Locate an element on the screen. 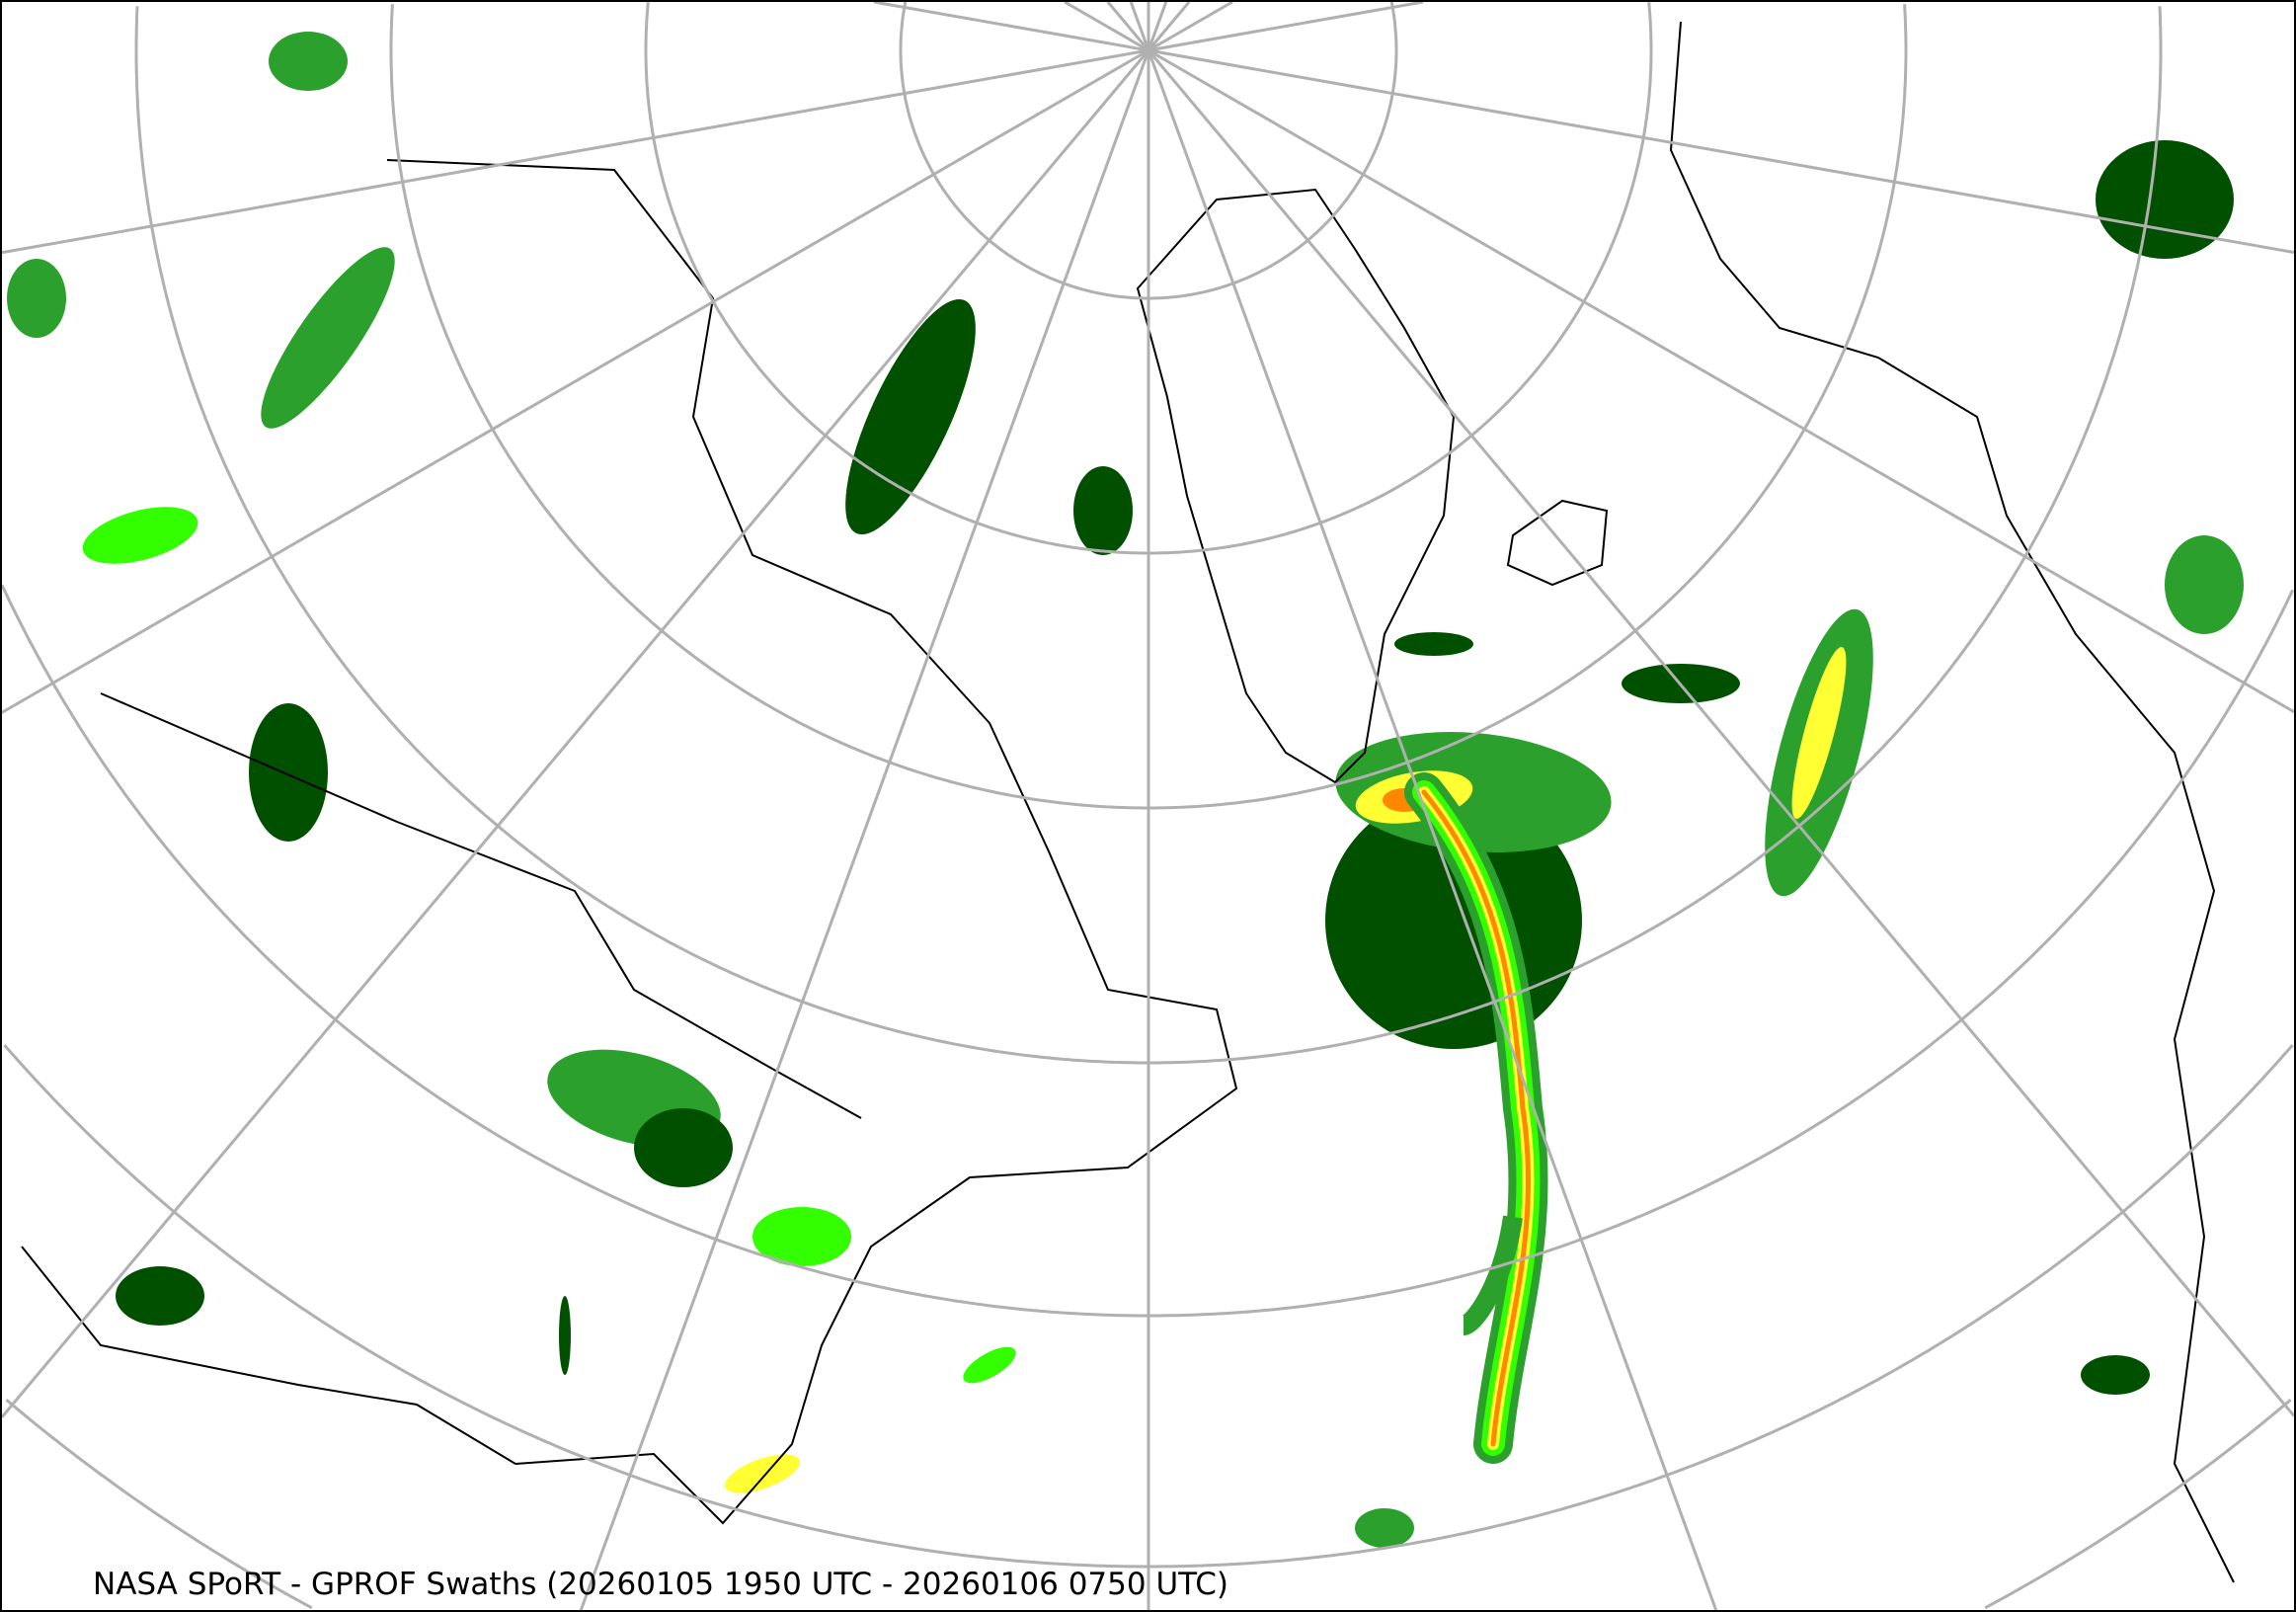  us-canada-border is located at coordinates (481, 905).